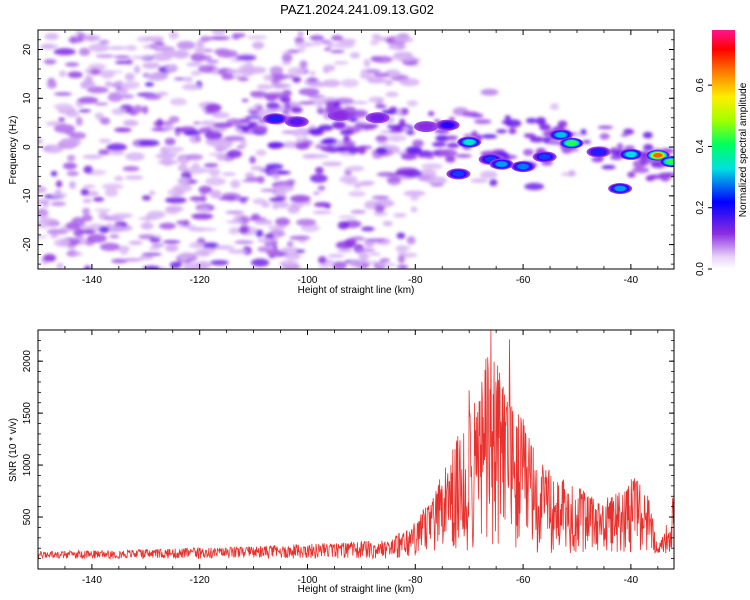  Describe the element at coordinates (631, 580) in the screenshot. I see `snr-x-tick-label: -40` at that location.